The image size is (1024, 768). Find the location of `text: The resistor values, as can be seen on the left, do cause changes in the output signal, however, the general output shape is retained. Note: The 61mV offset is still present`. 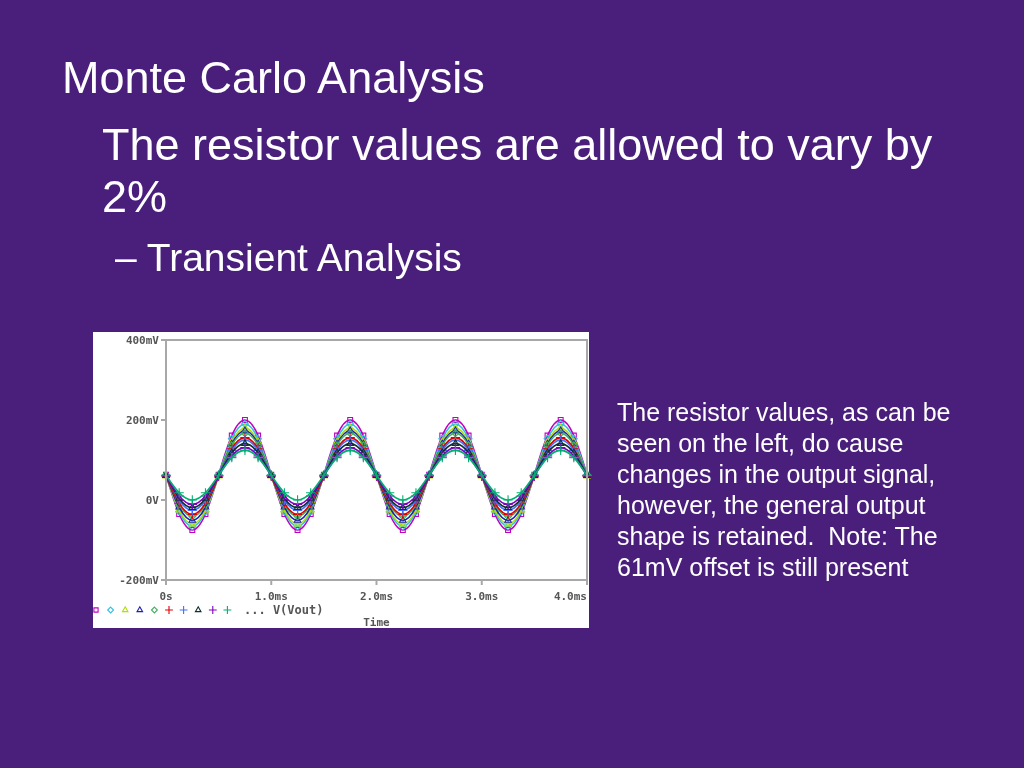

text: The resistor values, as can be seen on the left, do cause changes in the output signal, however, the general output shape is retained. Note: The 61mV offset is still present is located at coordinates (784, 489).